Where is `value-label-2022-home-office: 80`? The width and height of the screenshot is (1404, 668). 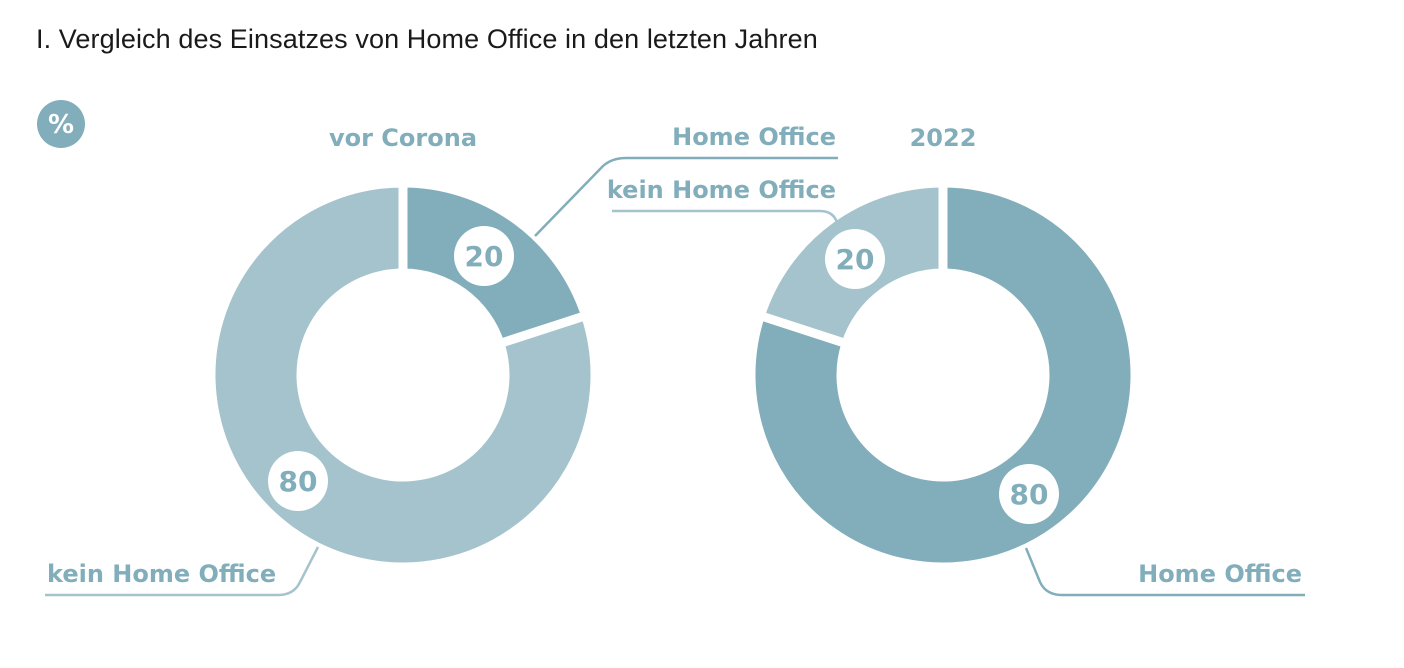 value-label-2022-home-office: 80 is located at coordinates (1029, 494).